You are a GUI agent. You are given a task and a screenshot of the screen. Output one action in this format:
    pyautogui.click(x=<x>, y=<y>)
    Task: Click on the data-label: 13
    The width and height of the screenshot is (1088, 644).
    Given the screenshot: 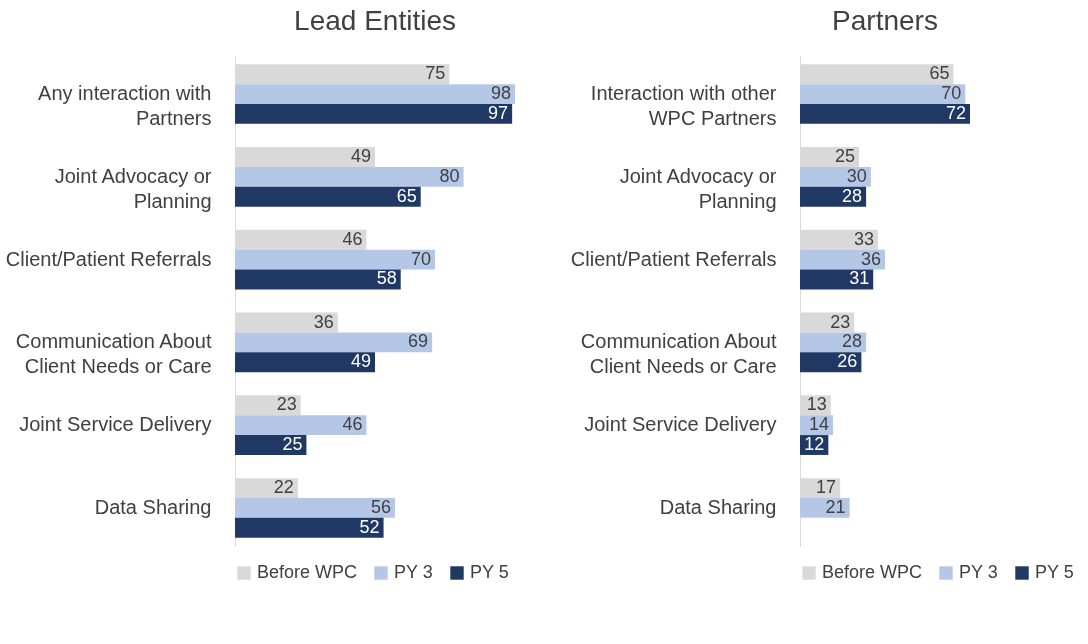 What is the action you would take?
    pyautogui.click(x=816, y=404)
    